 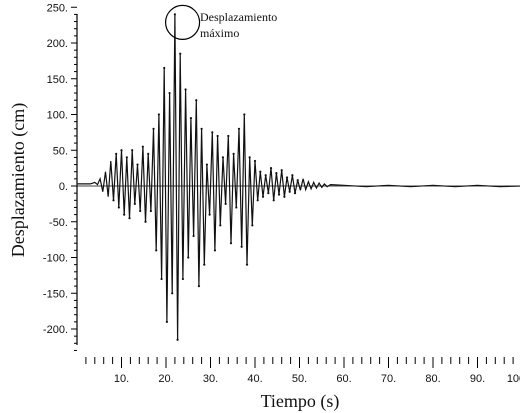 What do you see at coordinates (55, 294) in the screenshot?
I see `y-tick-label: -150.` at bounding box center [55, 294].